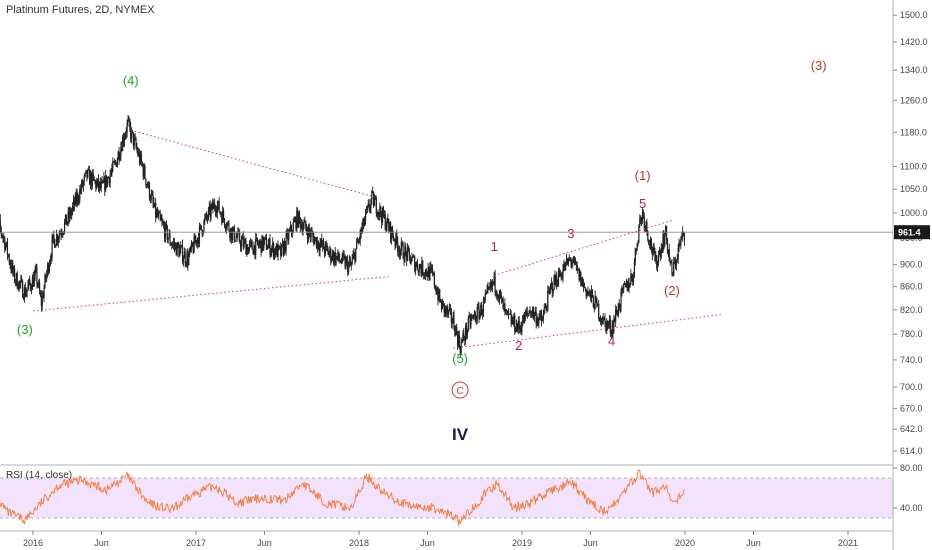  Describe the element at coordinates (251, 163) in the screenshot. I see `trend-line` at that location.